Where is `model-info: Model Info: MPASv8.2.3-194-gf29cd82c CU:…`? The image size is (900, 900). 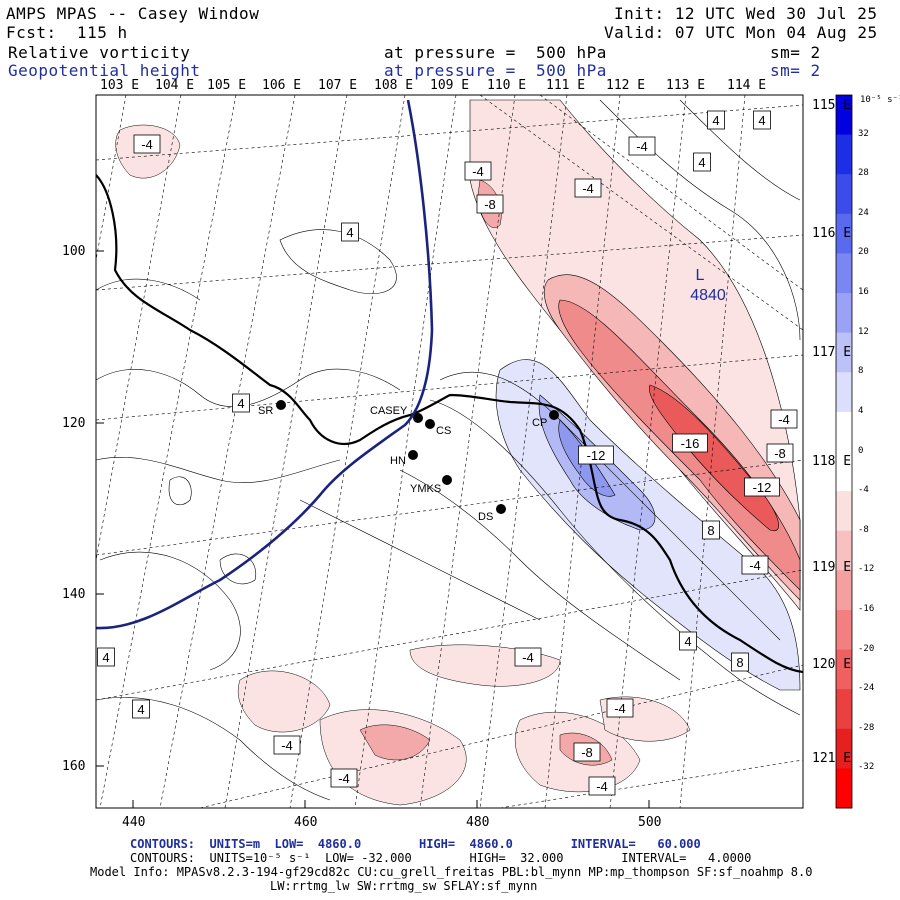
model-info: Model Info: MPASv8.2.3-194-gf29cd82c CU:… is located at coordinates (451, 872).